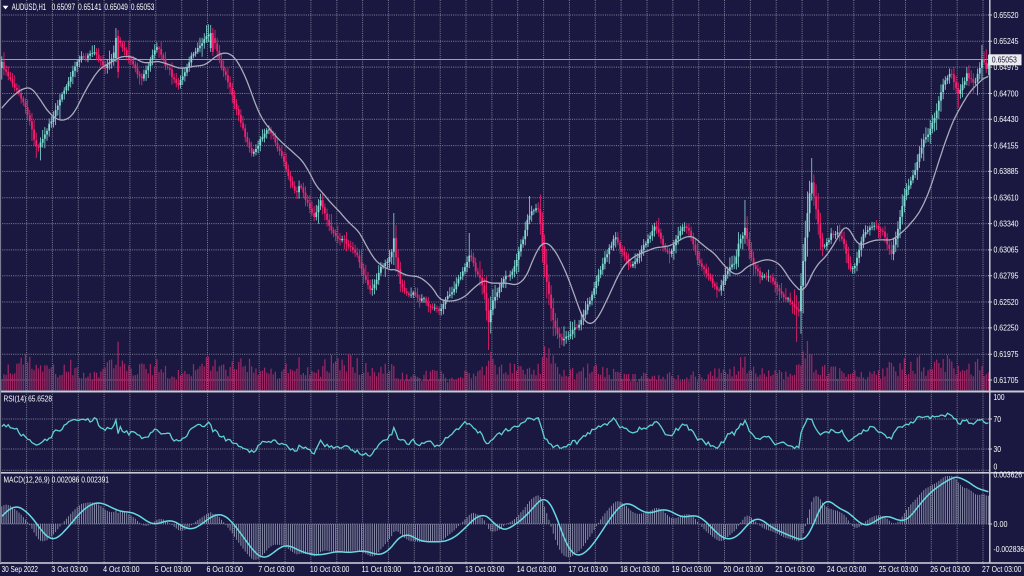 This screenshot has width=1024, height=576. Describe the element at coordinates (225, 569) in the screenshot. I see `svg-text: 6 Oct 03:00` at that location.